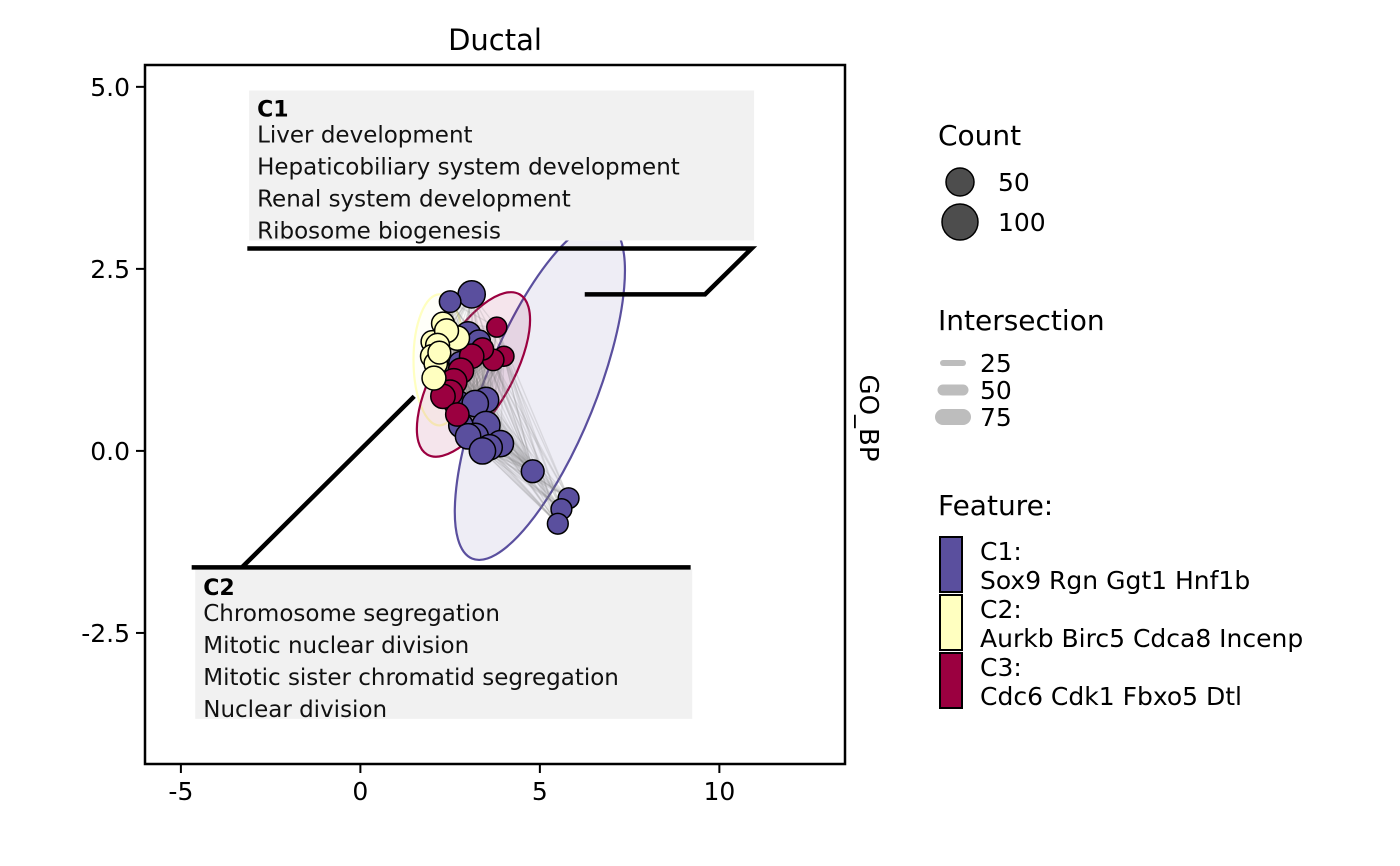 The width and height of the screenshot is (1400, 866). I want to click on y-tick-label: 5.0, so click(110, 87).